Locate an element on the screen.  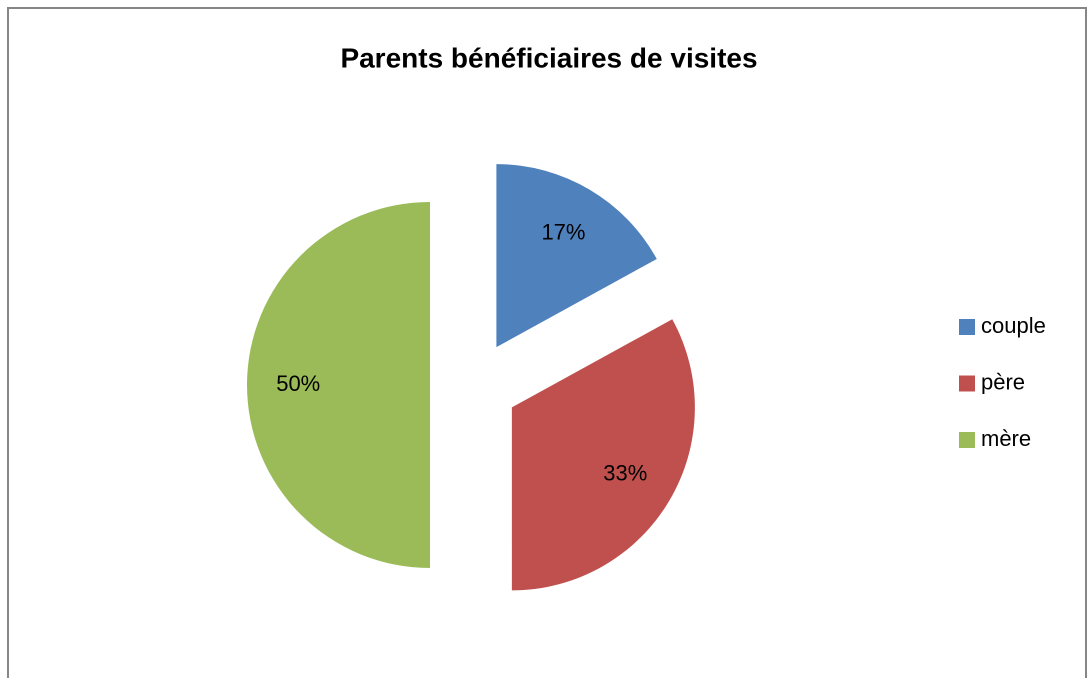
data-label: 50% is located at coordinates (298, 383).